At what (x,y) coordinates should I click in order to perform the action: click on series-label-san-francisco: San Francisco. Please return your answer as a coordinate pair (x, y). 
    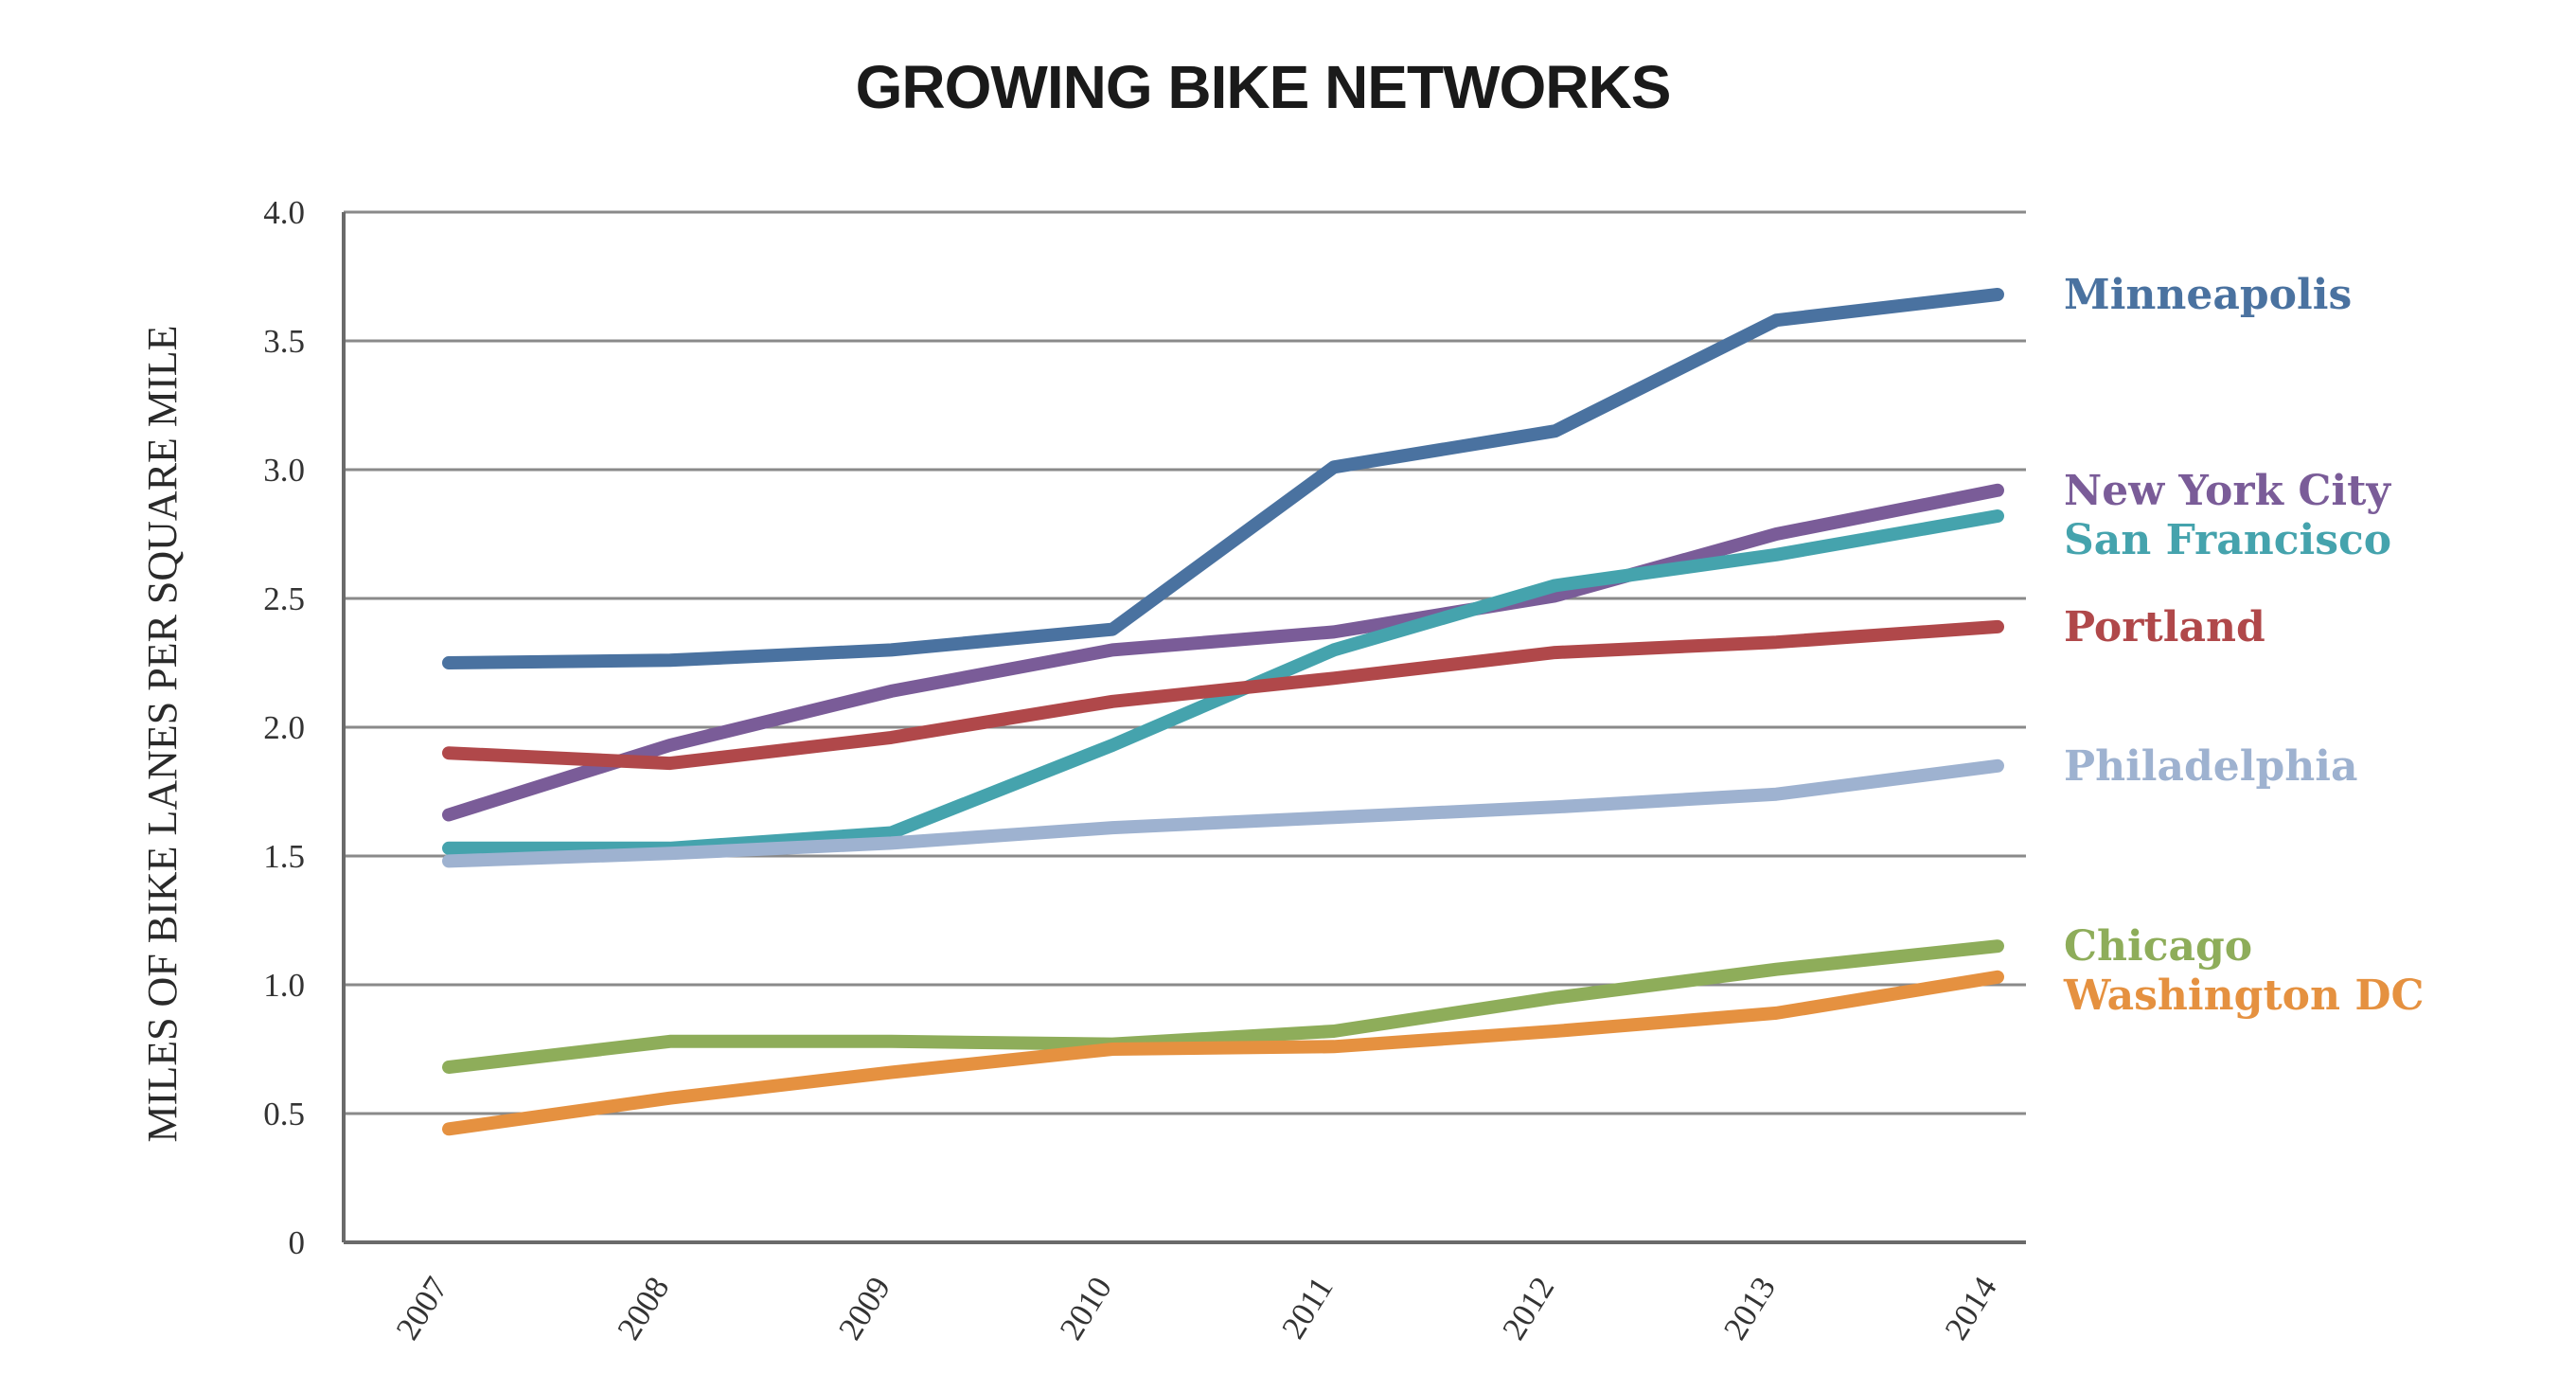
    Looking at the image, I should click on (2228, 540).